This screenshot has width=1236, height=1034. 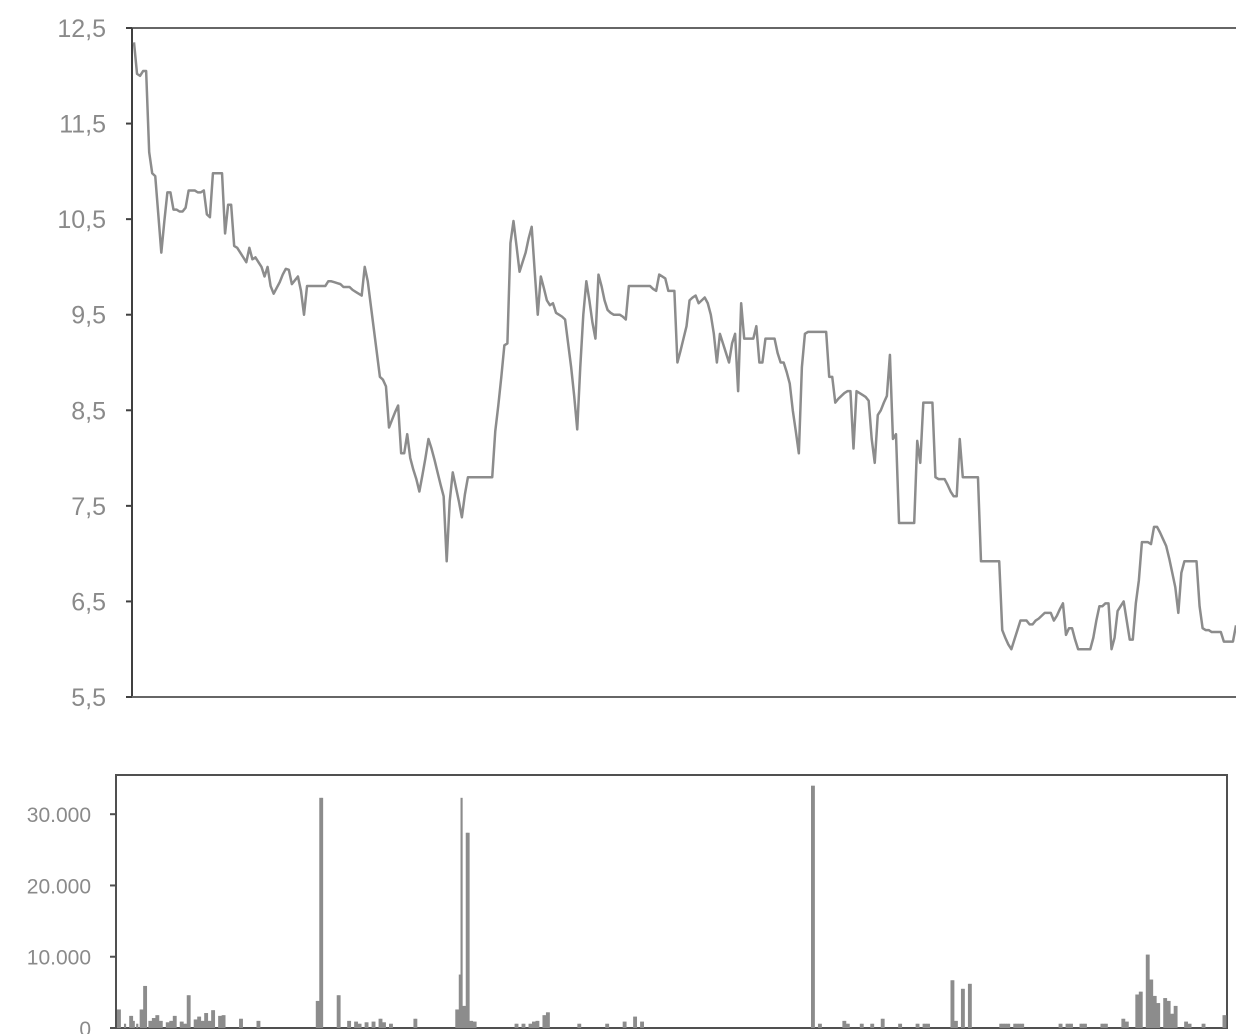 What do you see at coordinates (88, 316) in the screenshot?
I see `price-tick-label: 9,5` at bounding box center [88, 316].